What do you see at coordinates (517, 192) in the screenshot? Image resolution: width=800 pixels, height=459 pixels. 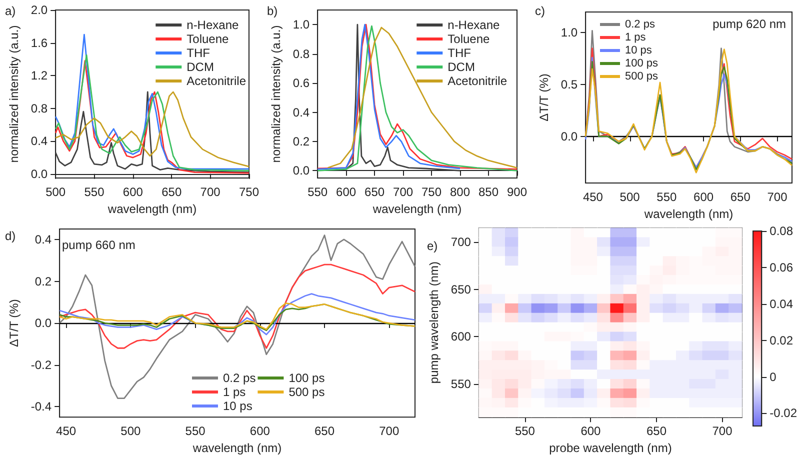 I see `x-tick-label: 900` at bounding box center [517, 192].